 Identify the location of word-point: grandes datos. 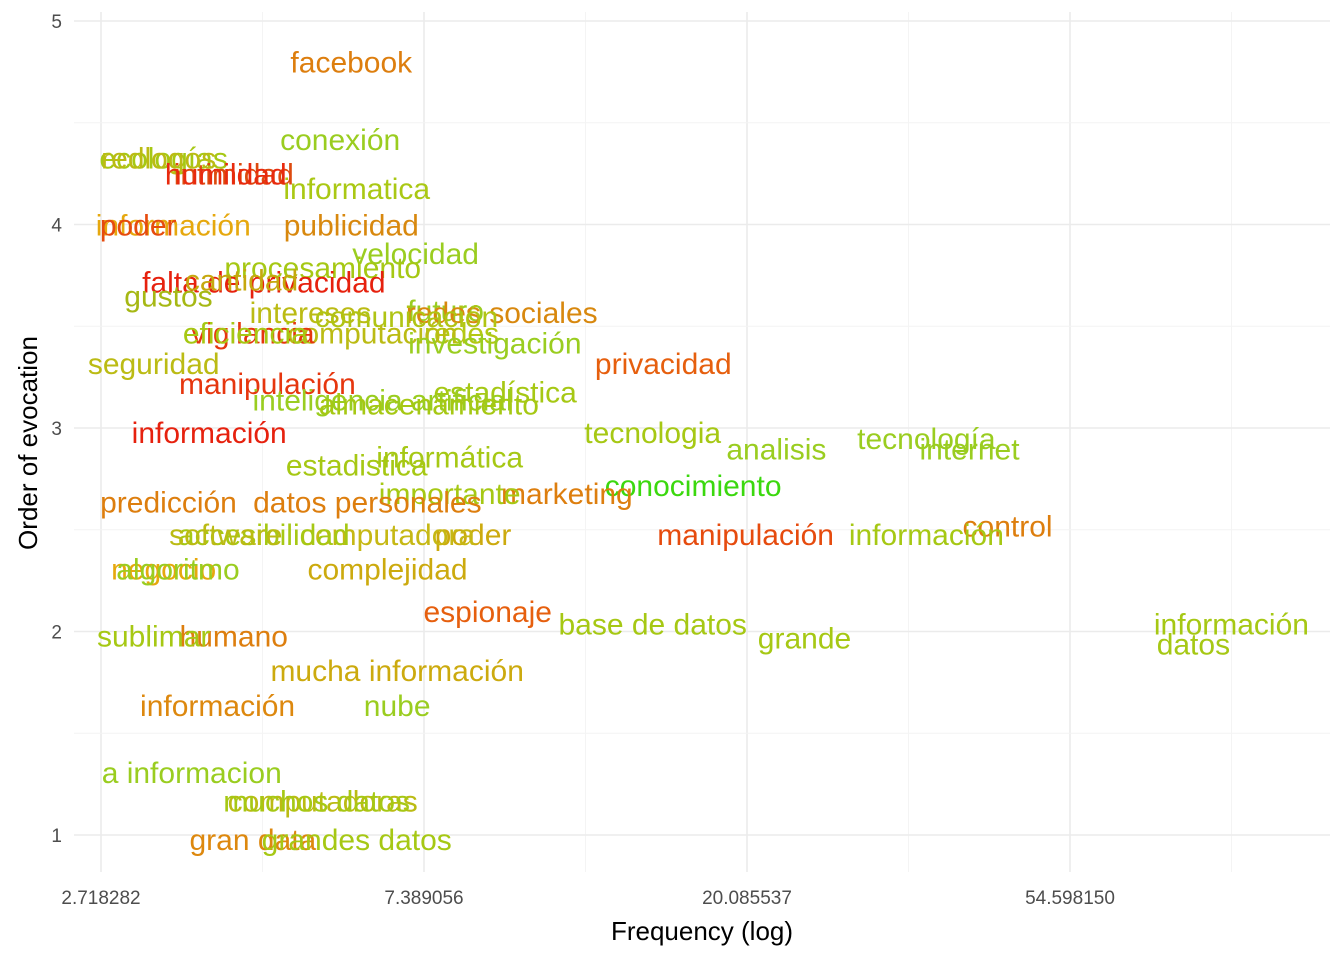
(357, 840).